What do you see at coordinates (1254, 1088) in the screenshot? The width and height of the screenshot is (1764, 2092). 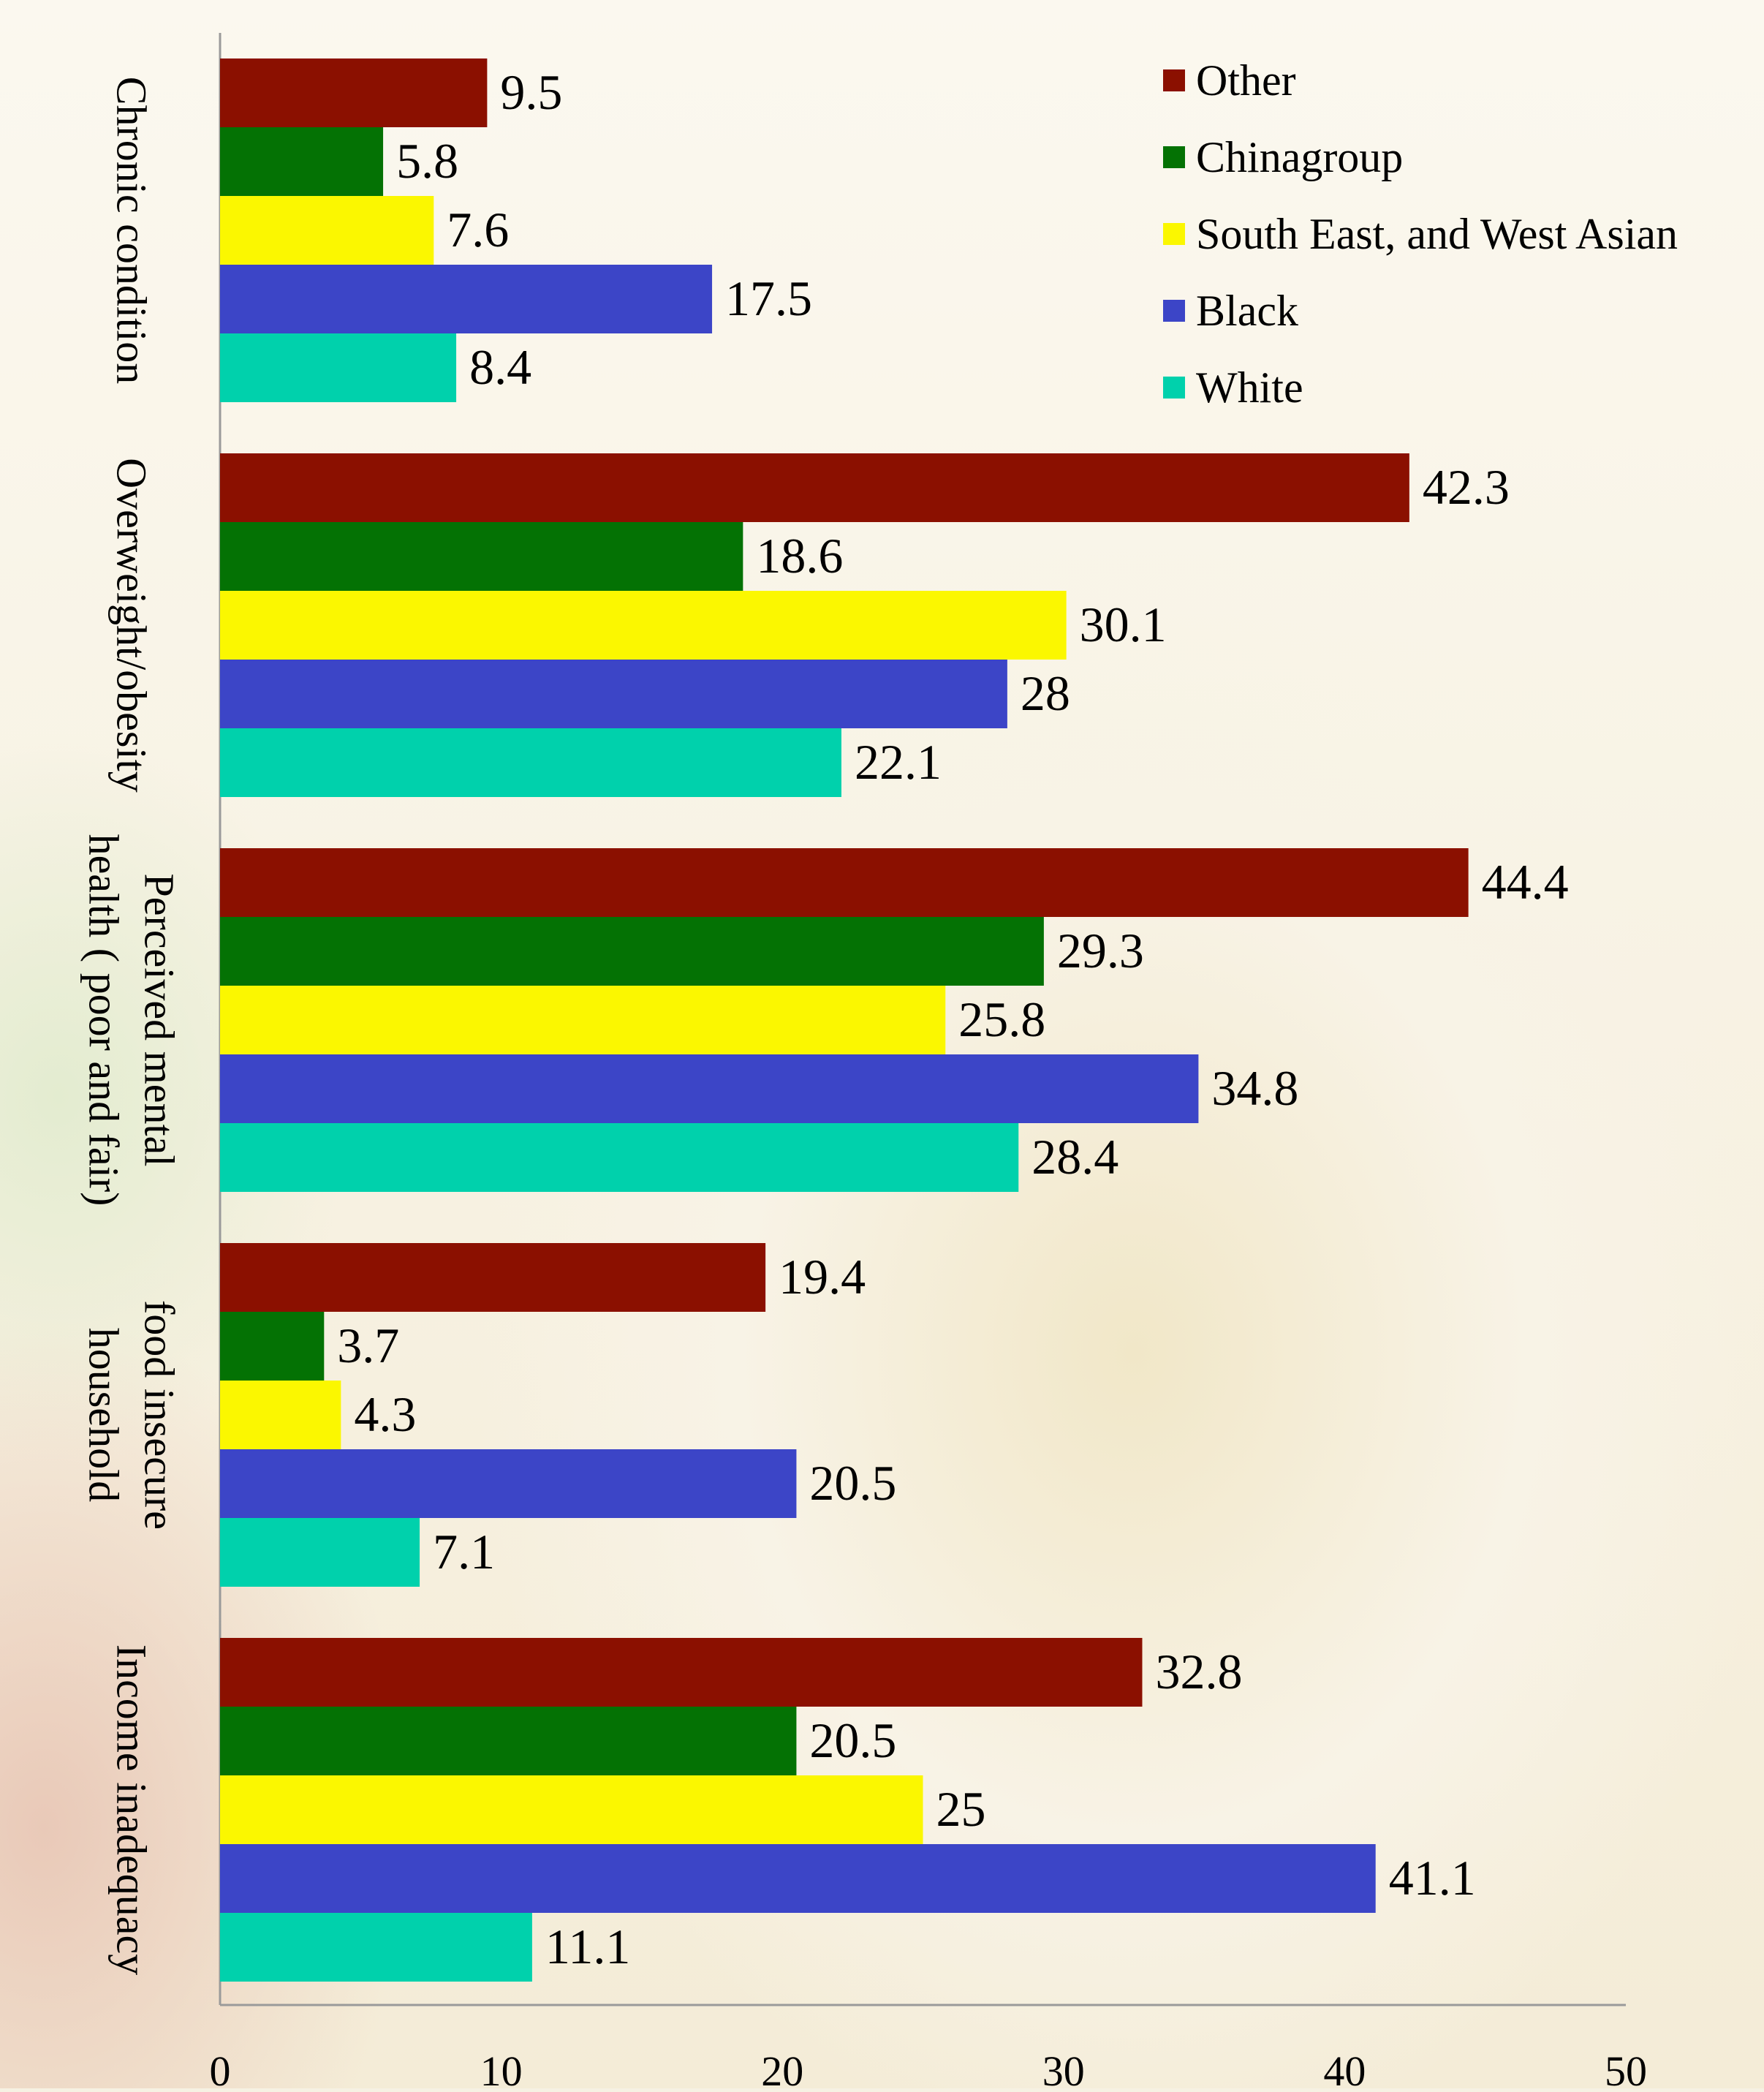 I see `data-label: 34.8` at bounding box center [1254, 1088].